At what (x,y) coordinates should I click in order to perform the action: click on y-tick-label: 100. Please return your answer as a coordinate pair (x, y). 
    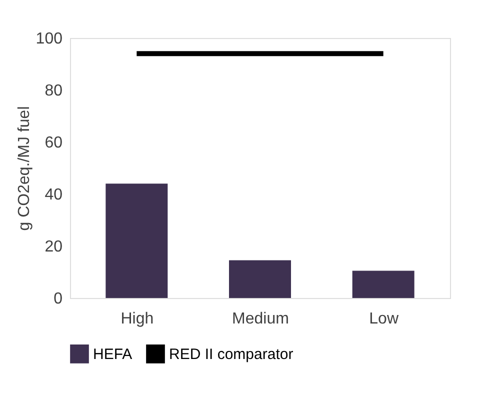
    Looking at the image, I should click on (49, 39).